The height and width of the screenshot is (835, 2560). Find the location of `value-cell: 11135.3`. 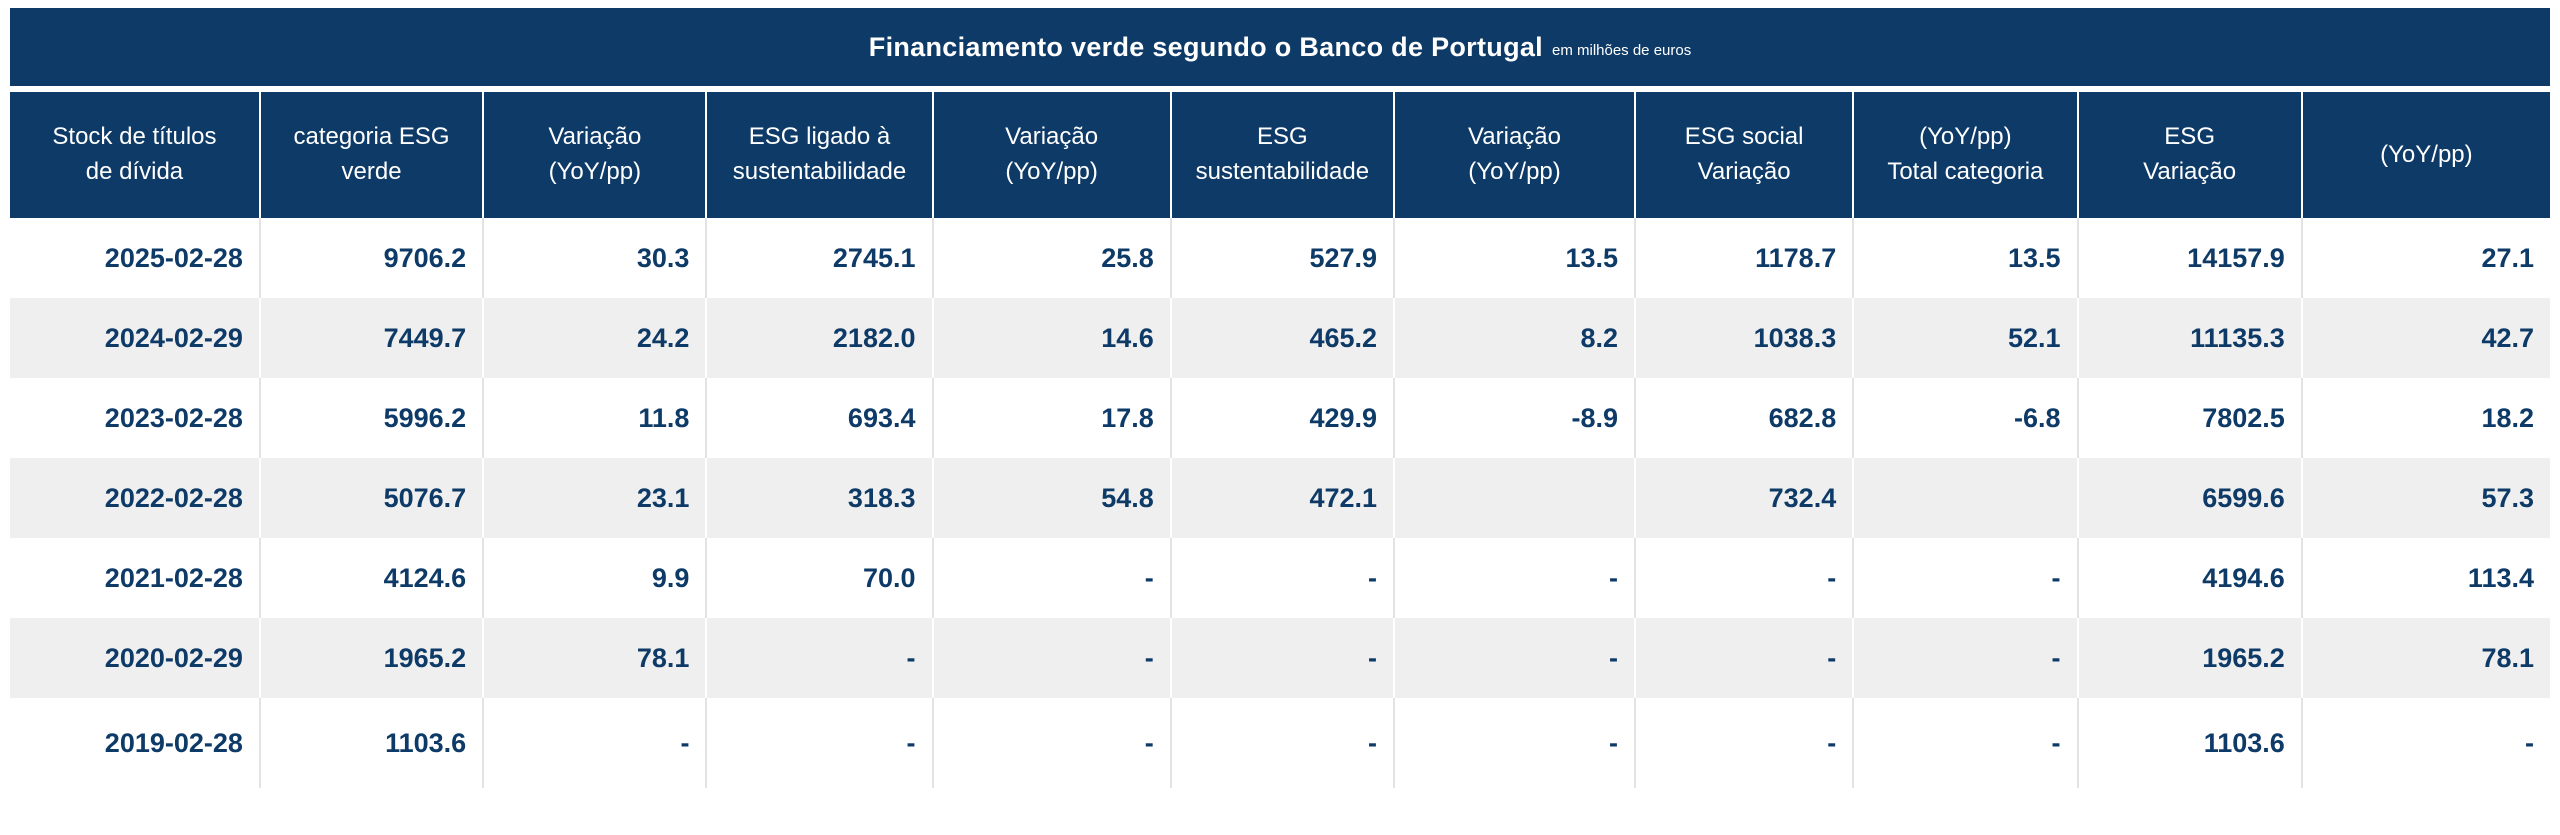

value-cell: 11135.3 is located at coordinates (2190, 338).